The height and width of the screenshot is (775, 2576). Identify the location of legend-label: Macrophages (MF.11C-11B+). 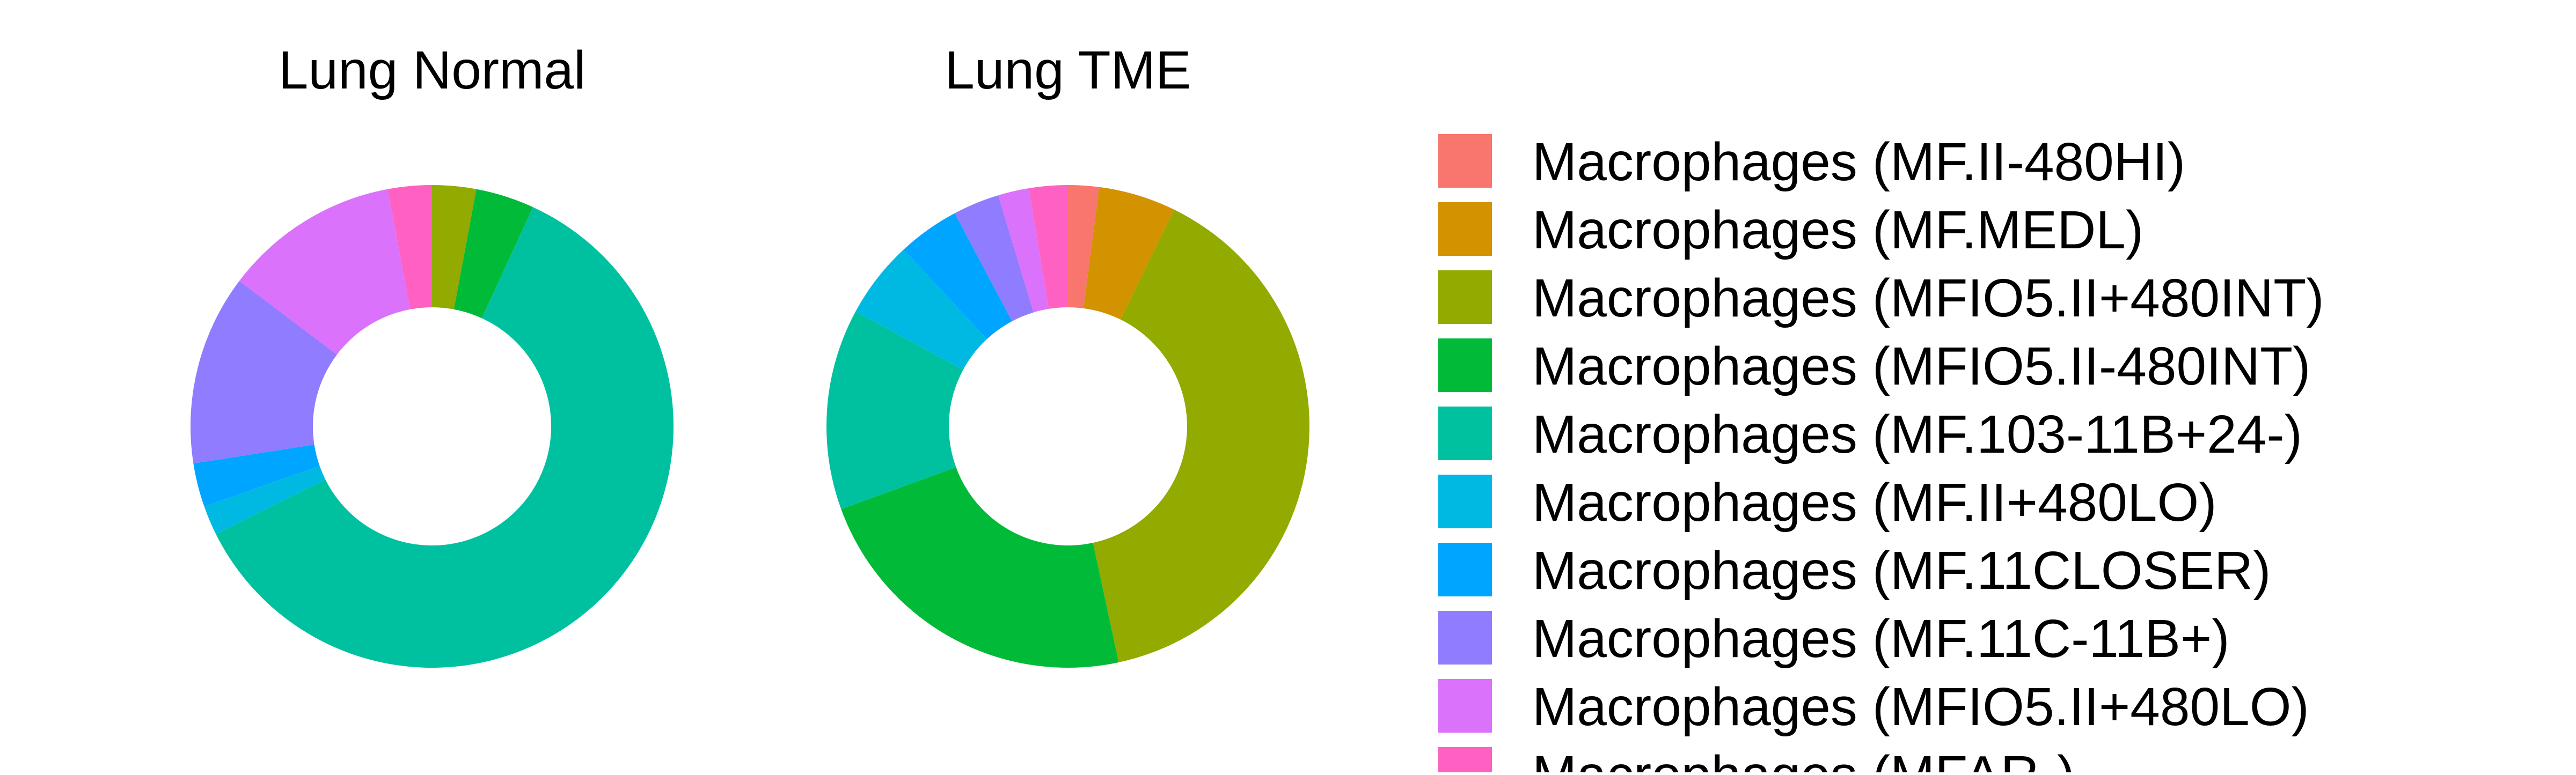
(1881, 639).